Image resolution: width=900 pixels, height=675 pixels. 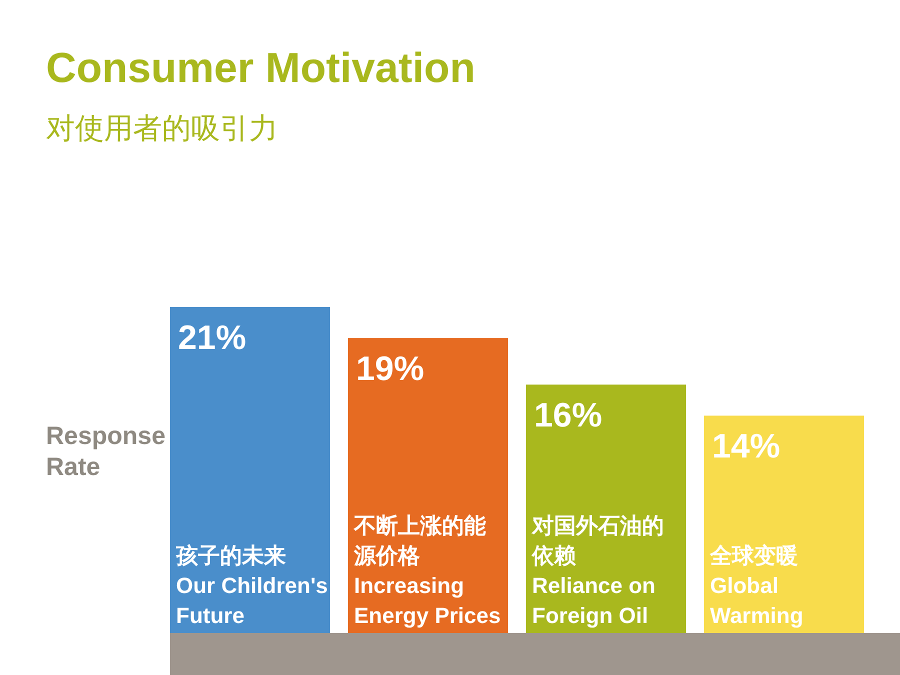 I want to click on chart-title: Consumer Motivation, so click(x=261, y=67).